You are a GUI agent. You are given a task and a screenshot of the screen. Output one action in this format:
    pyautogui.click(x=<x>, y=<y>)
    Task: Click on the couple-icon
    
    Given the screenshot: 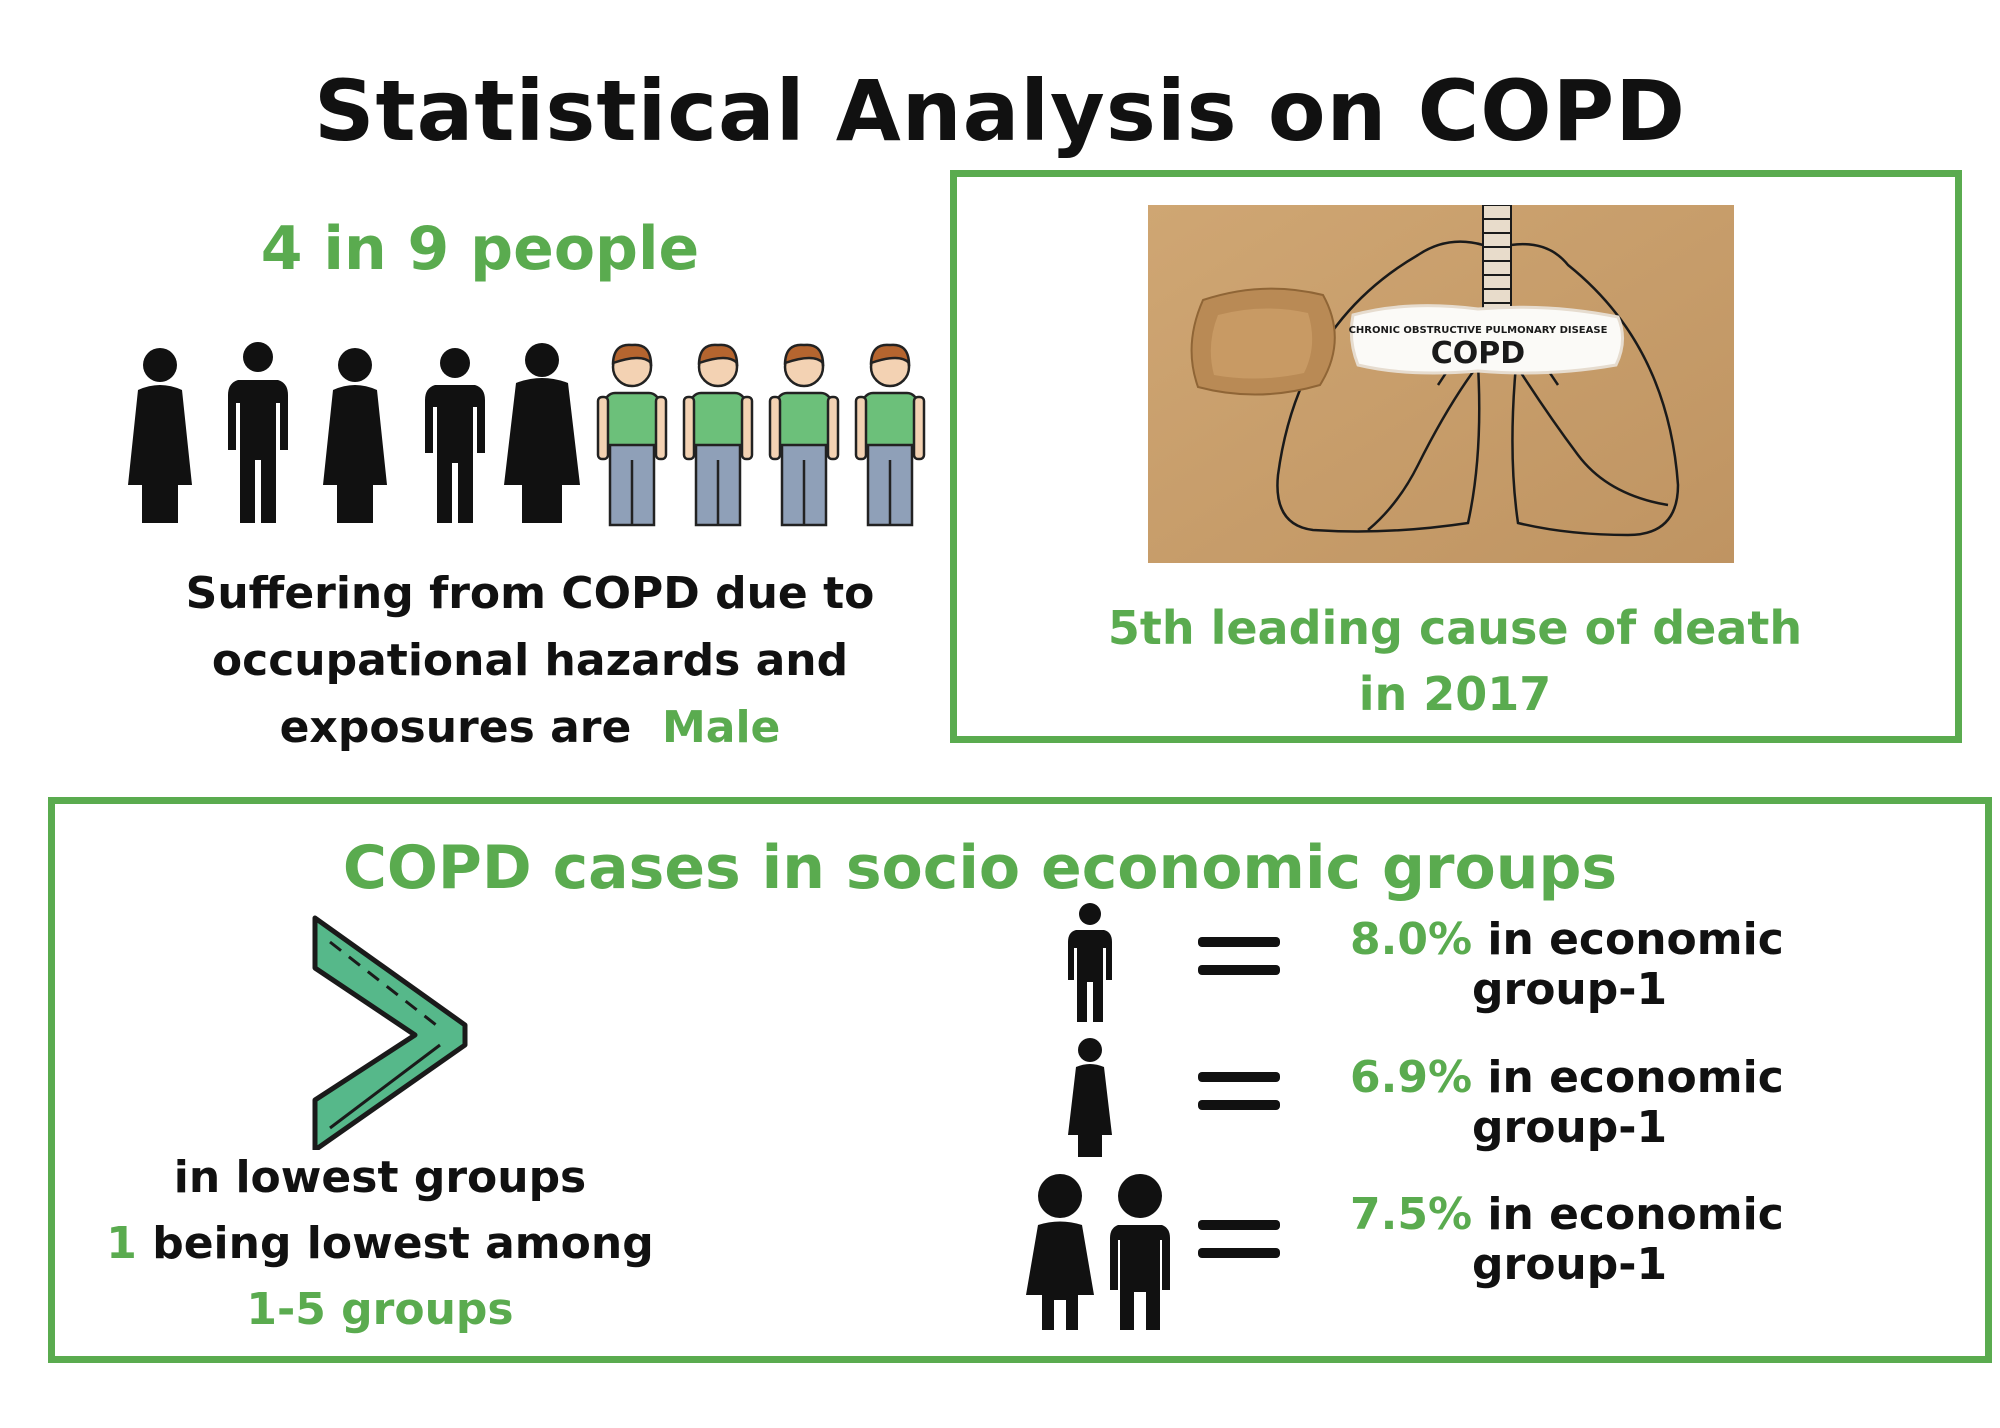 What is the action you would take?
    pyautogui.click(x=1098, y=1252)
    